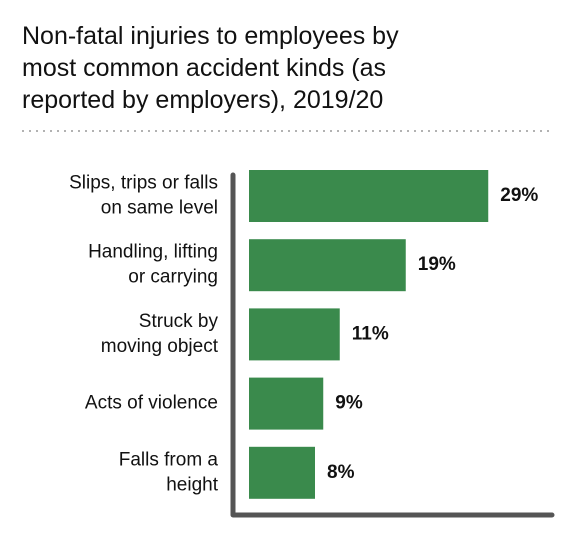 The height and width of the screenshot is (552, 574). What do you see at coordinates (519, 195) in the screenshot?
I see `value-label: 29%` at bounding box center [519, 195].